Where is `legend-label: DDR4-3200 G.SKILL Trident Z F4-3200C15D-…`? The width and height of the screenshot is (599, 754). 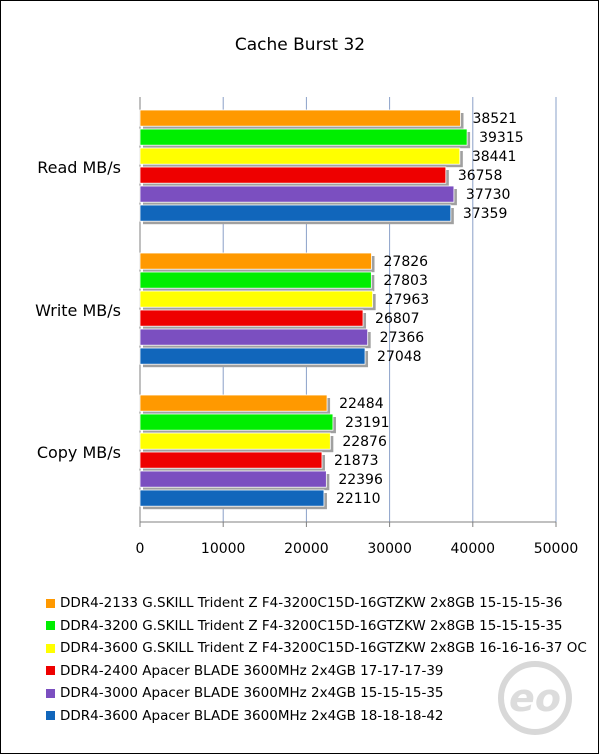 legend-label: DDR4-3200 G.SKILL Trident Z F4-3200C15D-… is located at coordinates (311, 625).